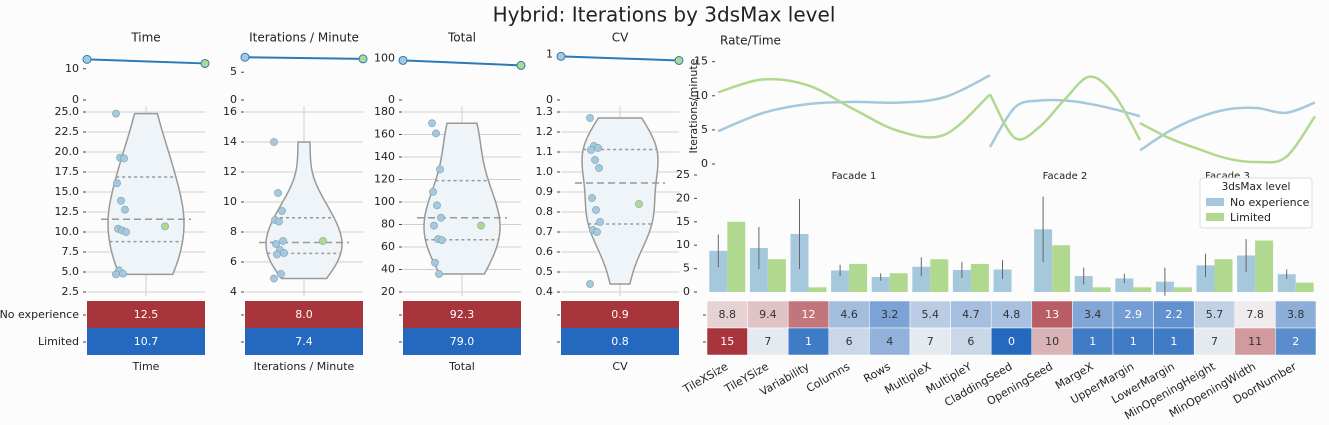 The width and height of the screenshot is (1329, 425). I want to click on heat-label: 0.9, so click(620, 314).